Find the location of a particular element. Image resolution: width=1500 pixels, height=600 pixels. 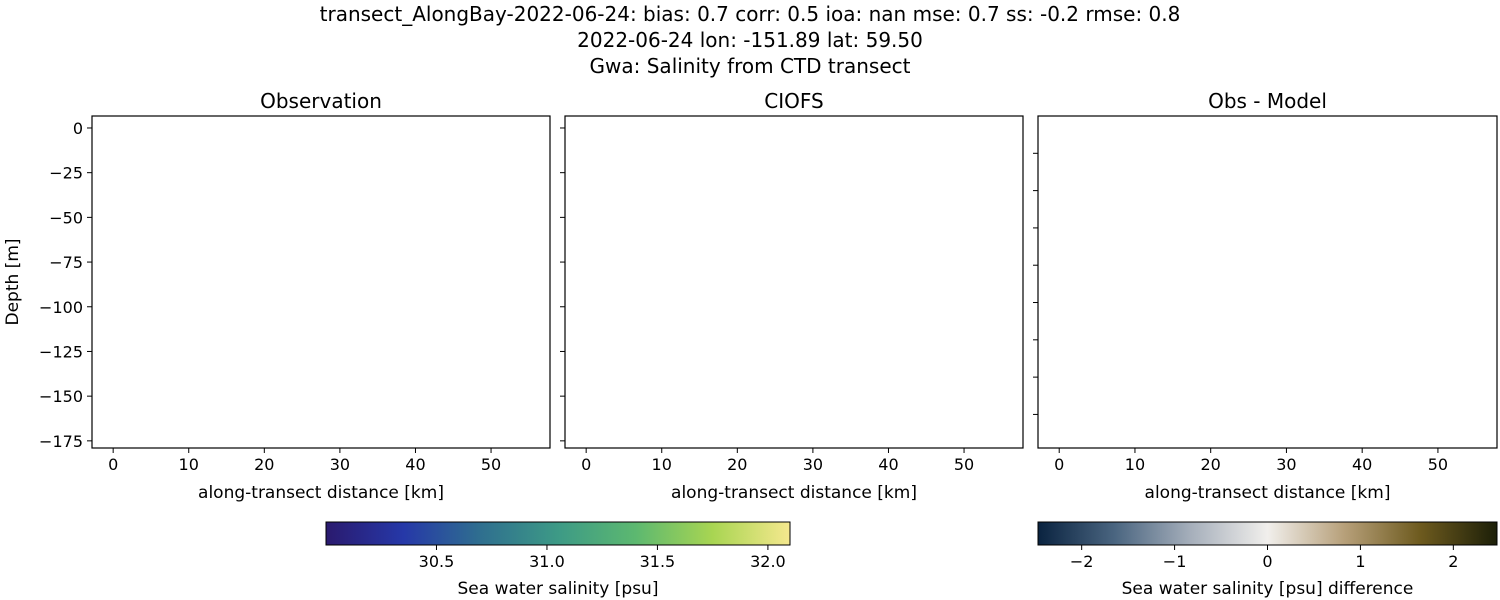

colorbar-tick-label: 1 is located at coordinates (1360, 561).